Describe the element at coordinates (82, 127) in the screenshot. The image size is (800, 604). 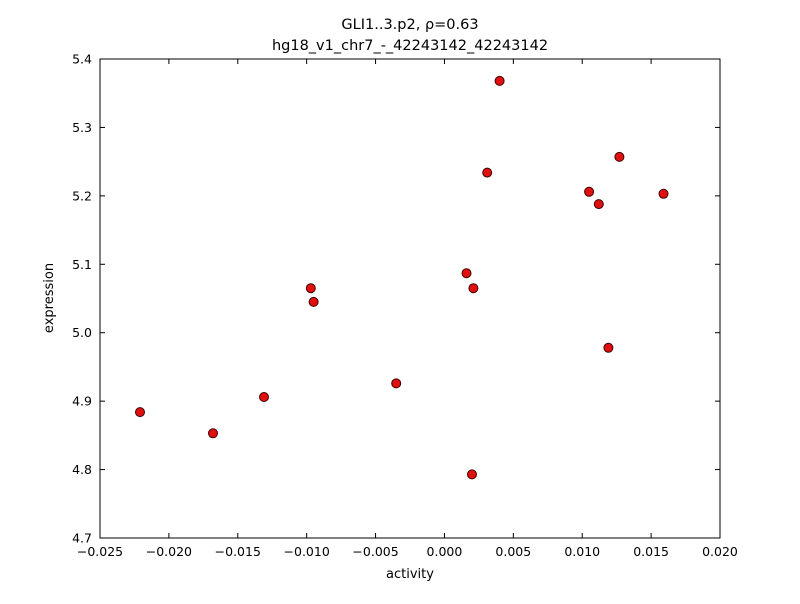
I see `y-tick-label: 5.3` at that location.